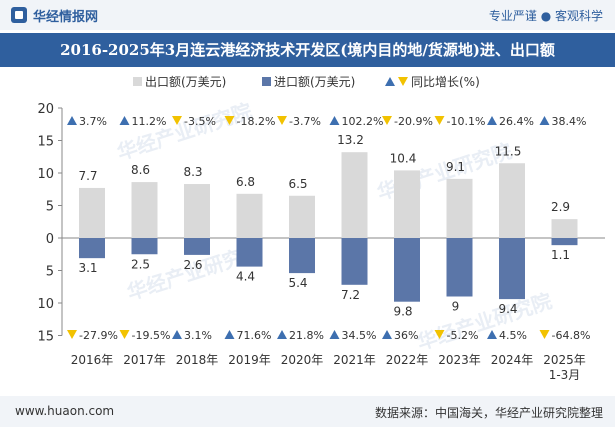 This screenshot has width=615, height=427. Describe the element at coordinates (305, 121) in the screenshot. I see `yoy-export-label: -3.7%` at that location.